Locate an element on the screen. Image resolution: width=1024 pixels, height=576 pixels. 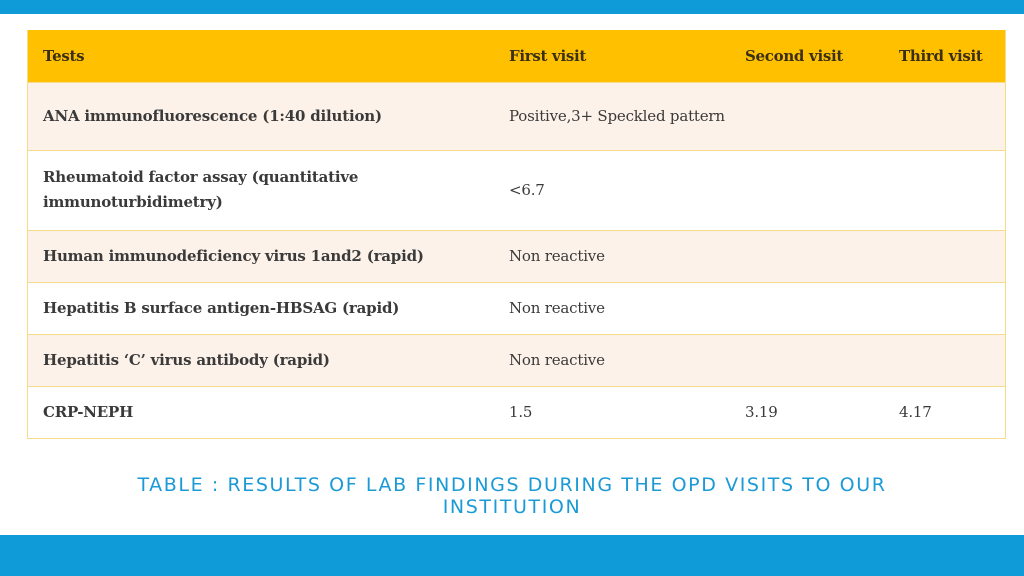
first-visit-value: 1.5 is located at coordinates (521, 411).